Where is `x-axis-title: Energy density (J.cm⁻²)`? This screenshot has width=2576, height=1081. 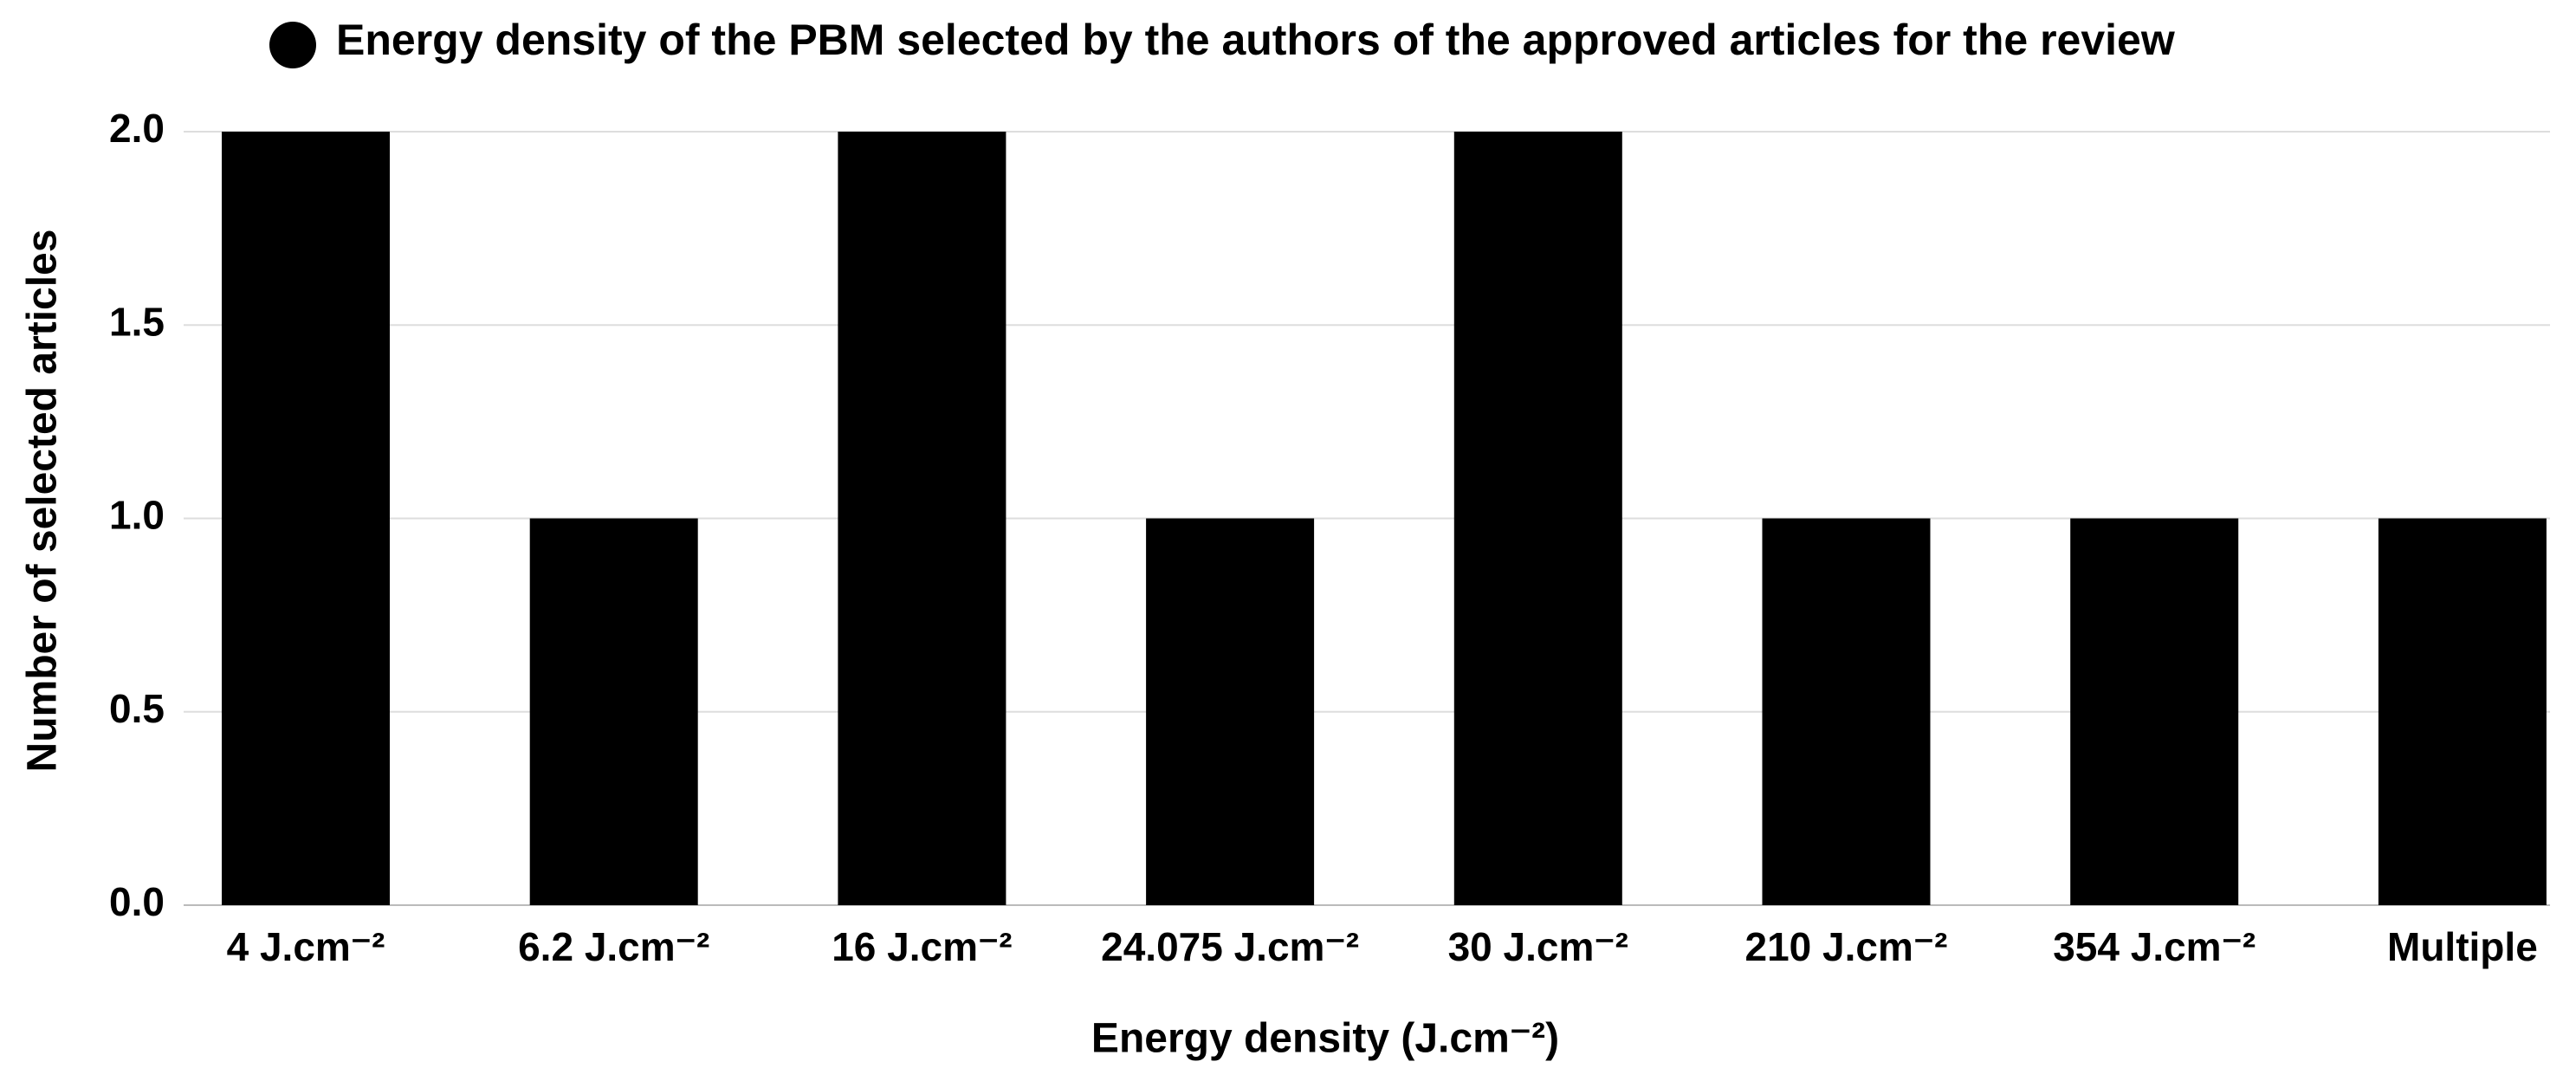 x-axis-title: Energy density (J.cm⁻²) is located at coordinates (1325, 1039).